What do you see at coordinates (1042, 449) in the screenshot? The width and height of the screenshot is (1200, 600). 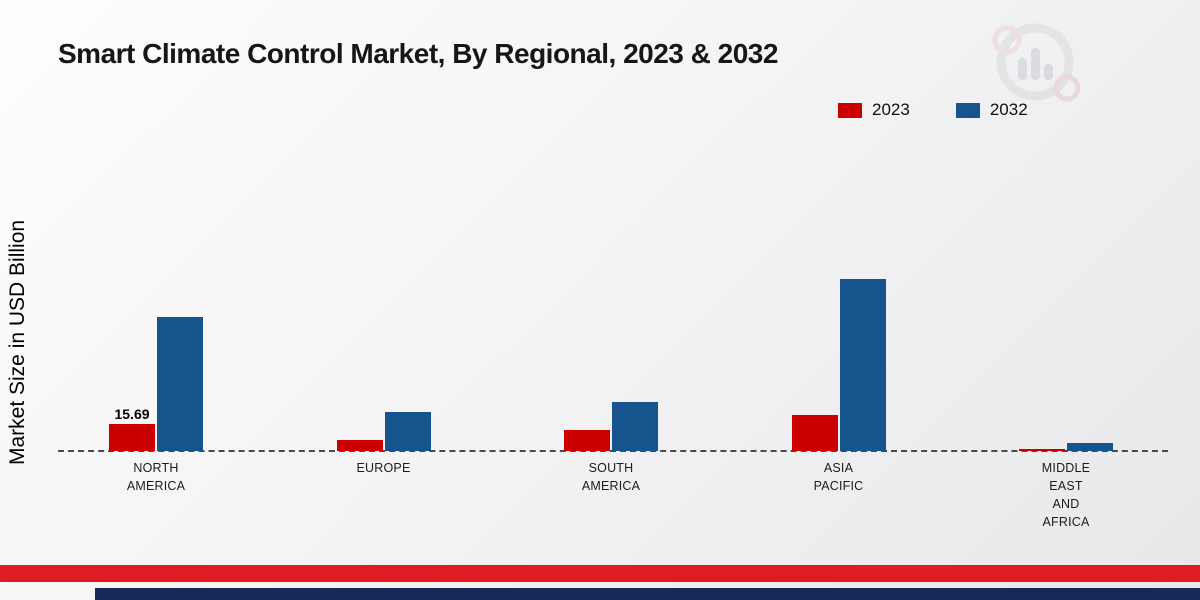 I see `bar-2023-middle-east-and-africa` at bounding box center [1042, 449].